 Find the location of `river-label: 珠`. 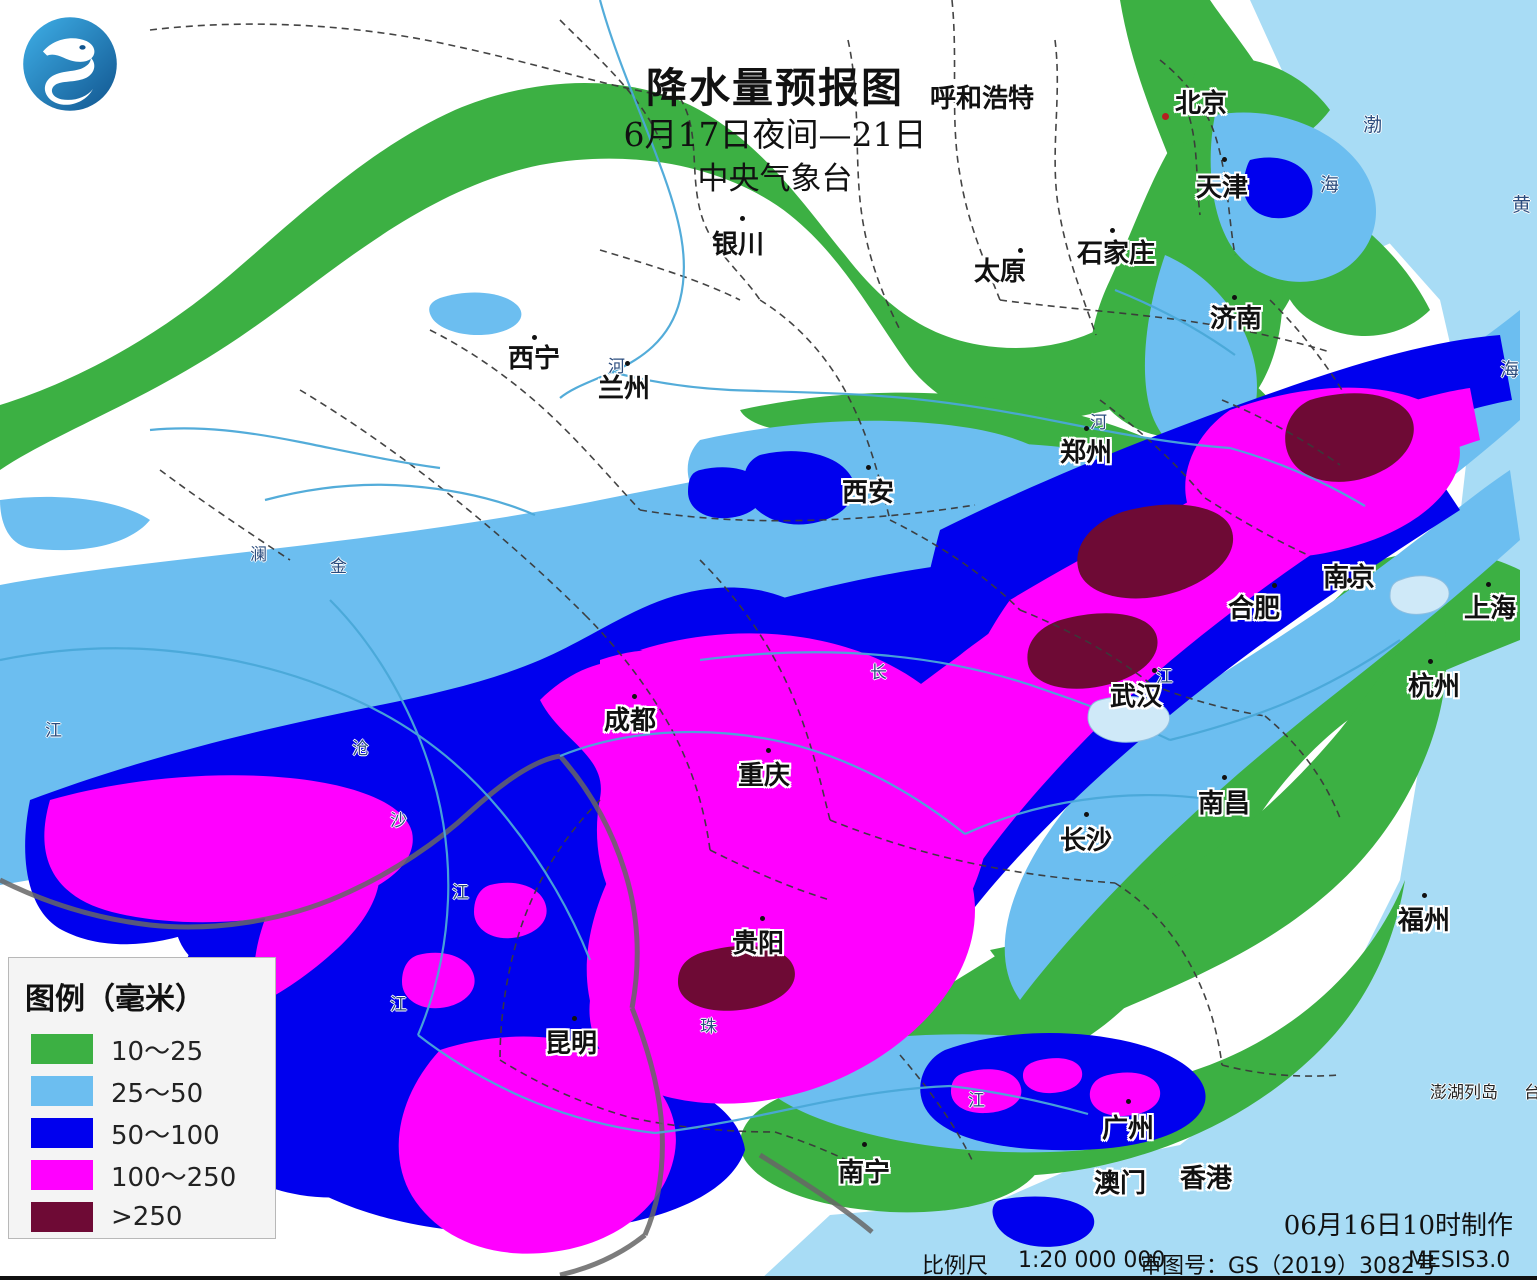

river-label: 珠 is located at coordinates (708, 1027).